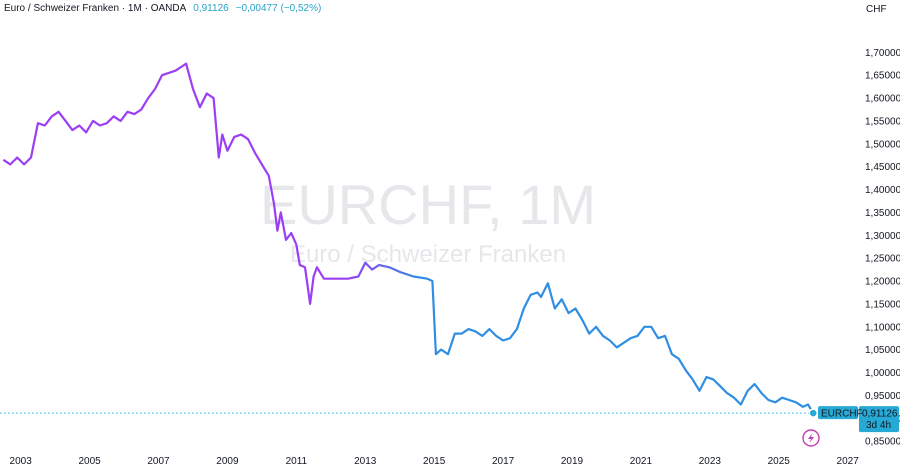  I want to click on x-tick-label: 2009, so click(227, 461).